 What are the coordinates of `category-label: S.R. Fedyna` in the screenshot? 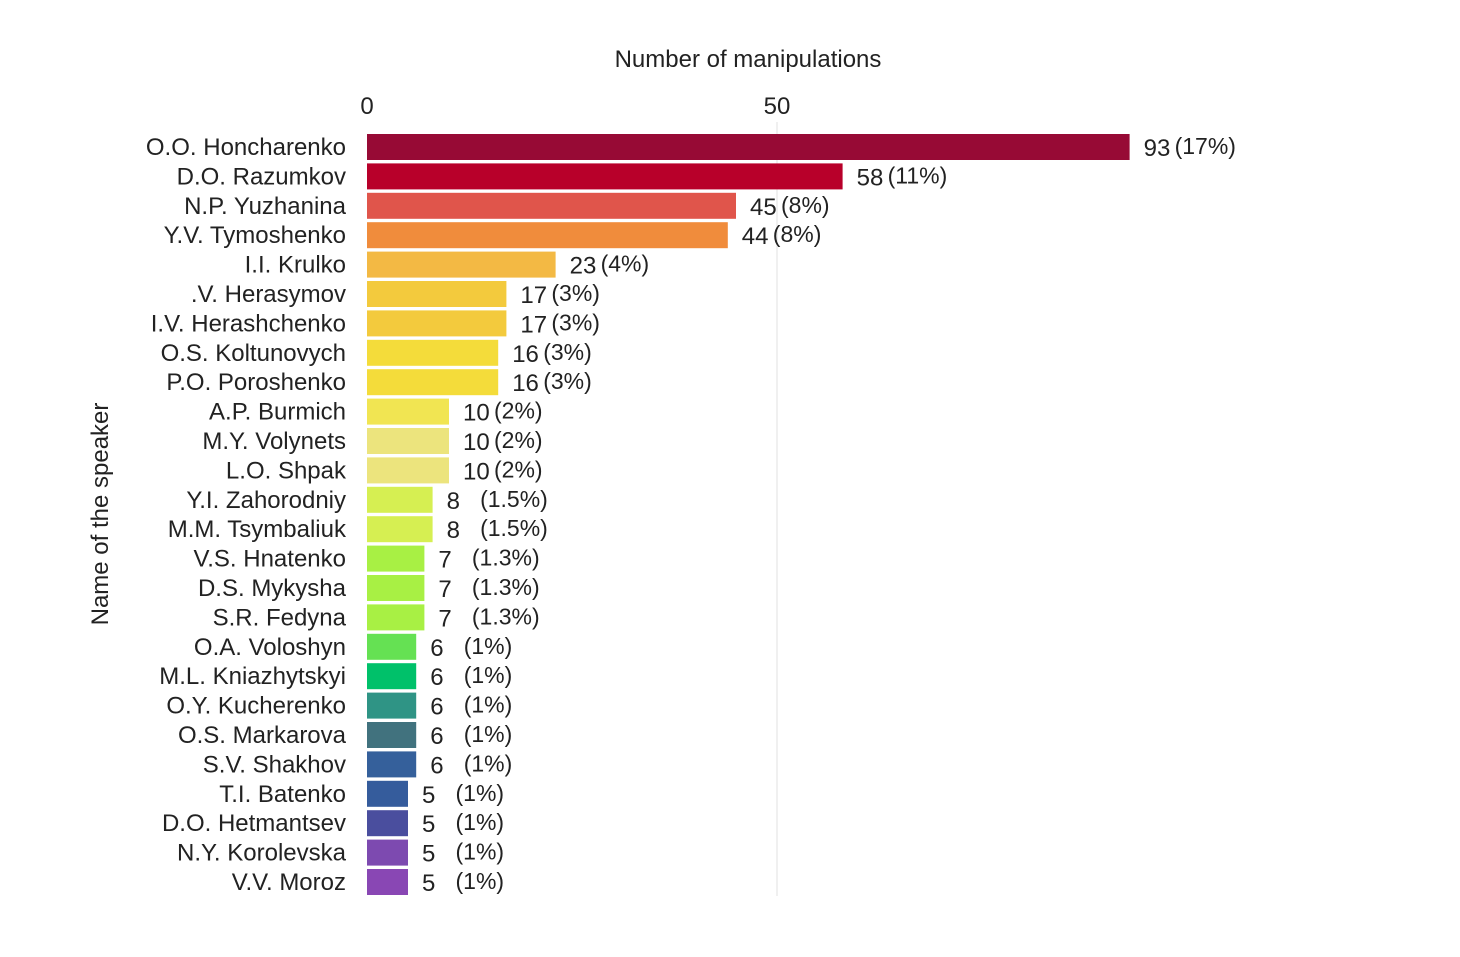 It's located at (280, 617).